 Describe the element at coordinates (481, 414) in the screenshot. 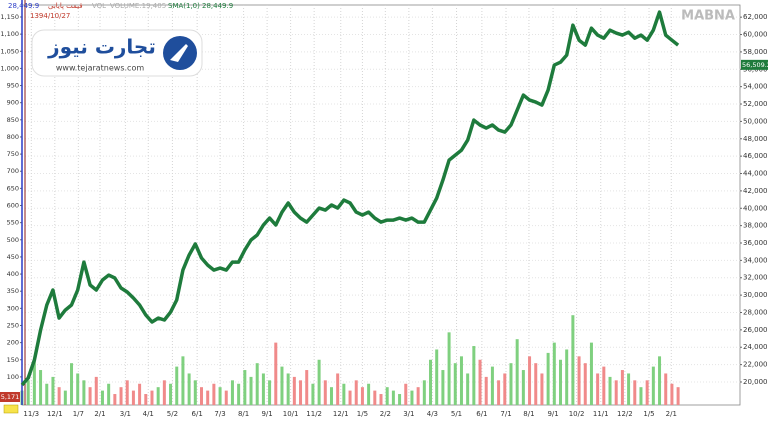

I see `x-tick-label: 6/1` at that location.